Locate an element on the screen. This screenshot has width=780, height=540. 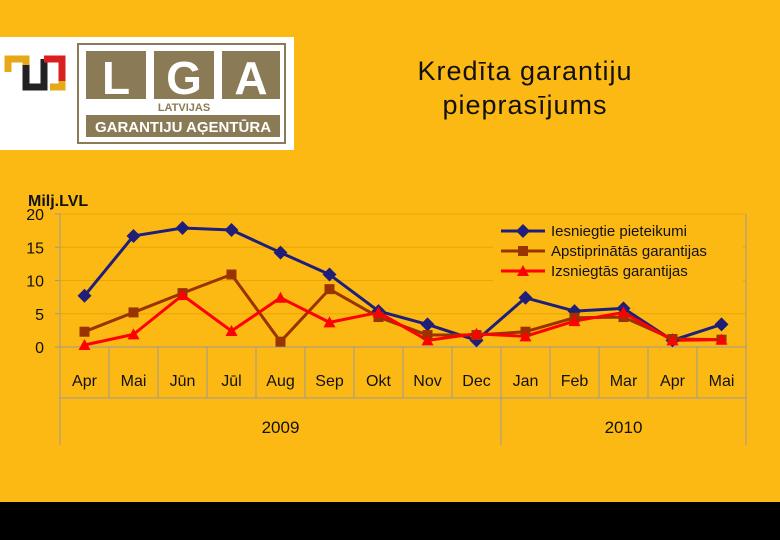
x-tick-label: Jūl is located at coordinates (231, 381).